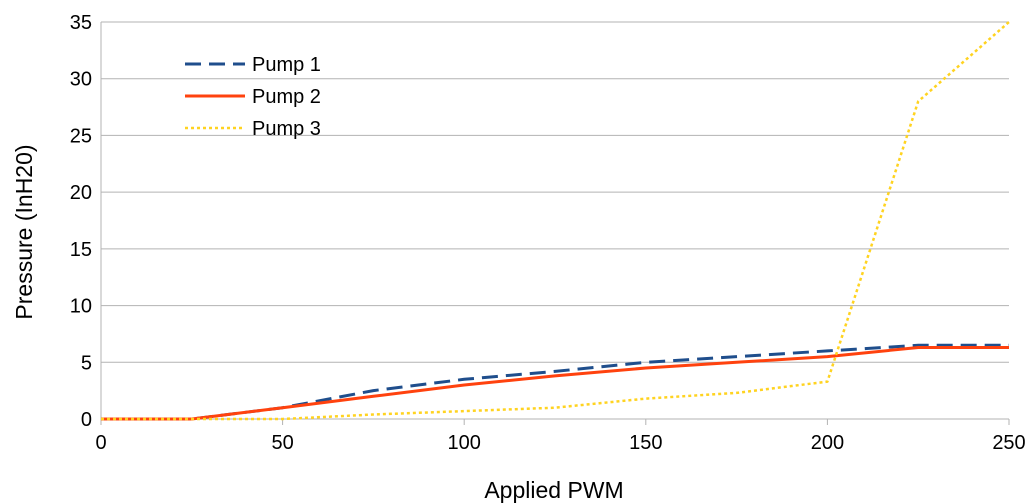 This screenshot has width=1036, height=504. What do you see at coordinates (81, 307) in the screenshot?
I see `y-tick-label: 10` at bounding box center [81, 307].